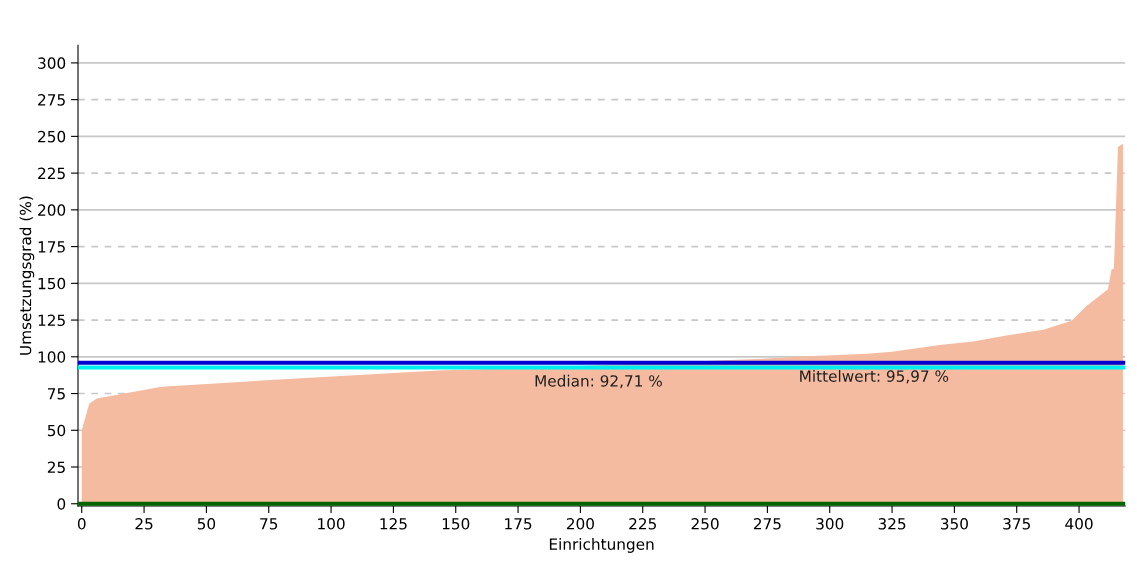 This screenshot has height=573, width=1137. What do you see at coordinates (51, 247) in the screenshot?
I see `y-tick-label: 175` at bounding box center [51, 247].